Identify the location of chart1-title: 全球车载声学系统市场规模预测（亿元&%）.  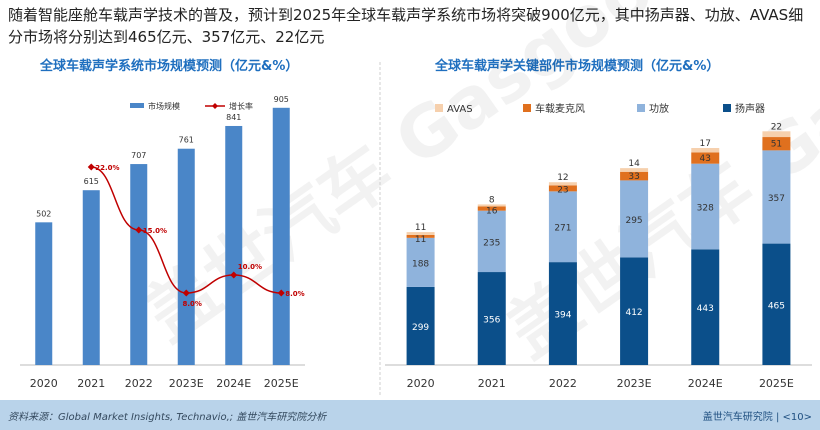
(169, 66).